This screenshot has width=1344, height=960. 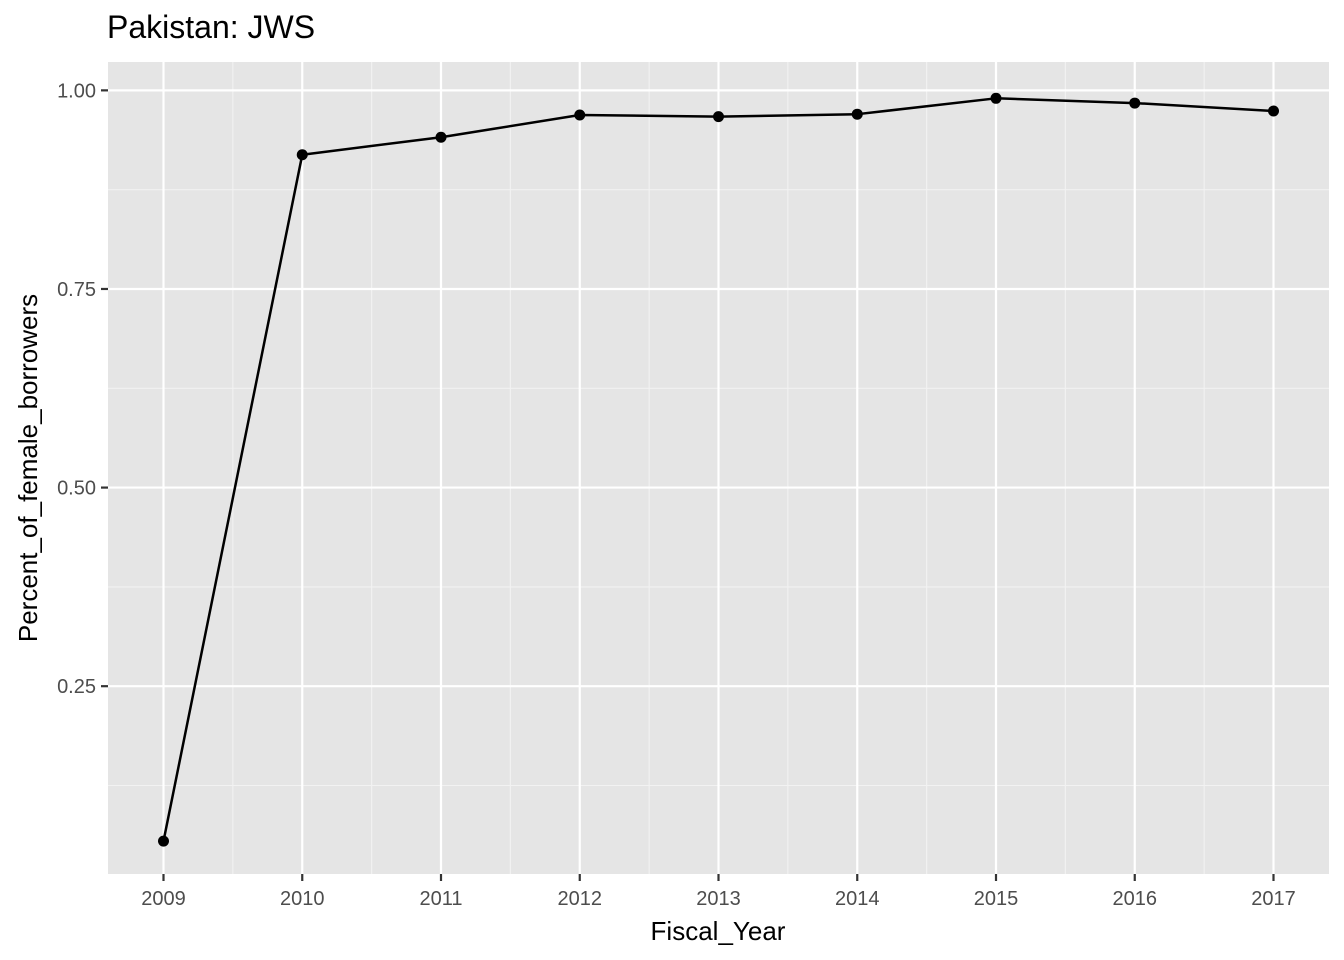 What do you see at coordinates (76, 290) in the screenshot?
I see `y-tick-label: 0.75` at bounding box center [76, 290].